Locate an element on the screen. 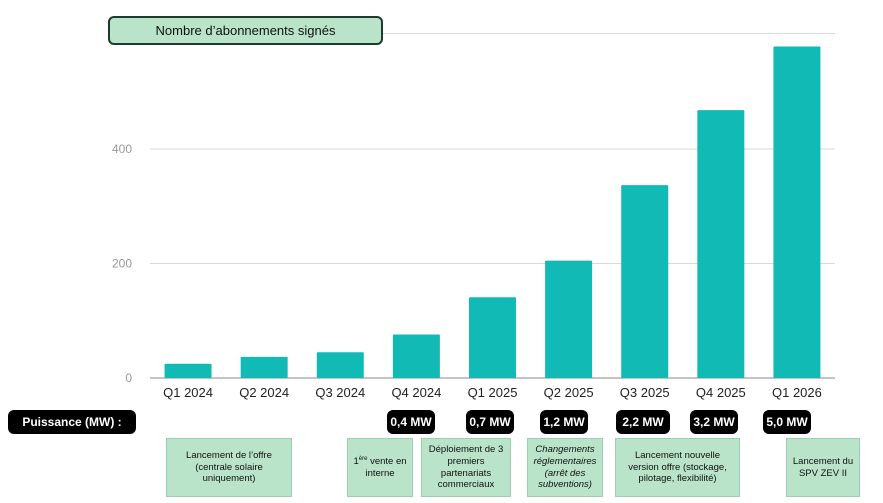 Image resolution: width=883 pixels, height=503 pixels. x-tick-label: Q1 2024 is located at coordinates (188, 392).